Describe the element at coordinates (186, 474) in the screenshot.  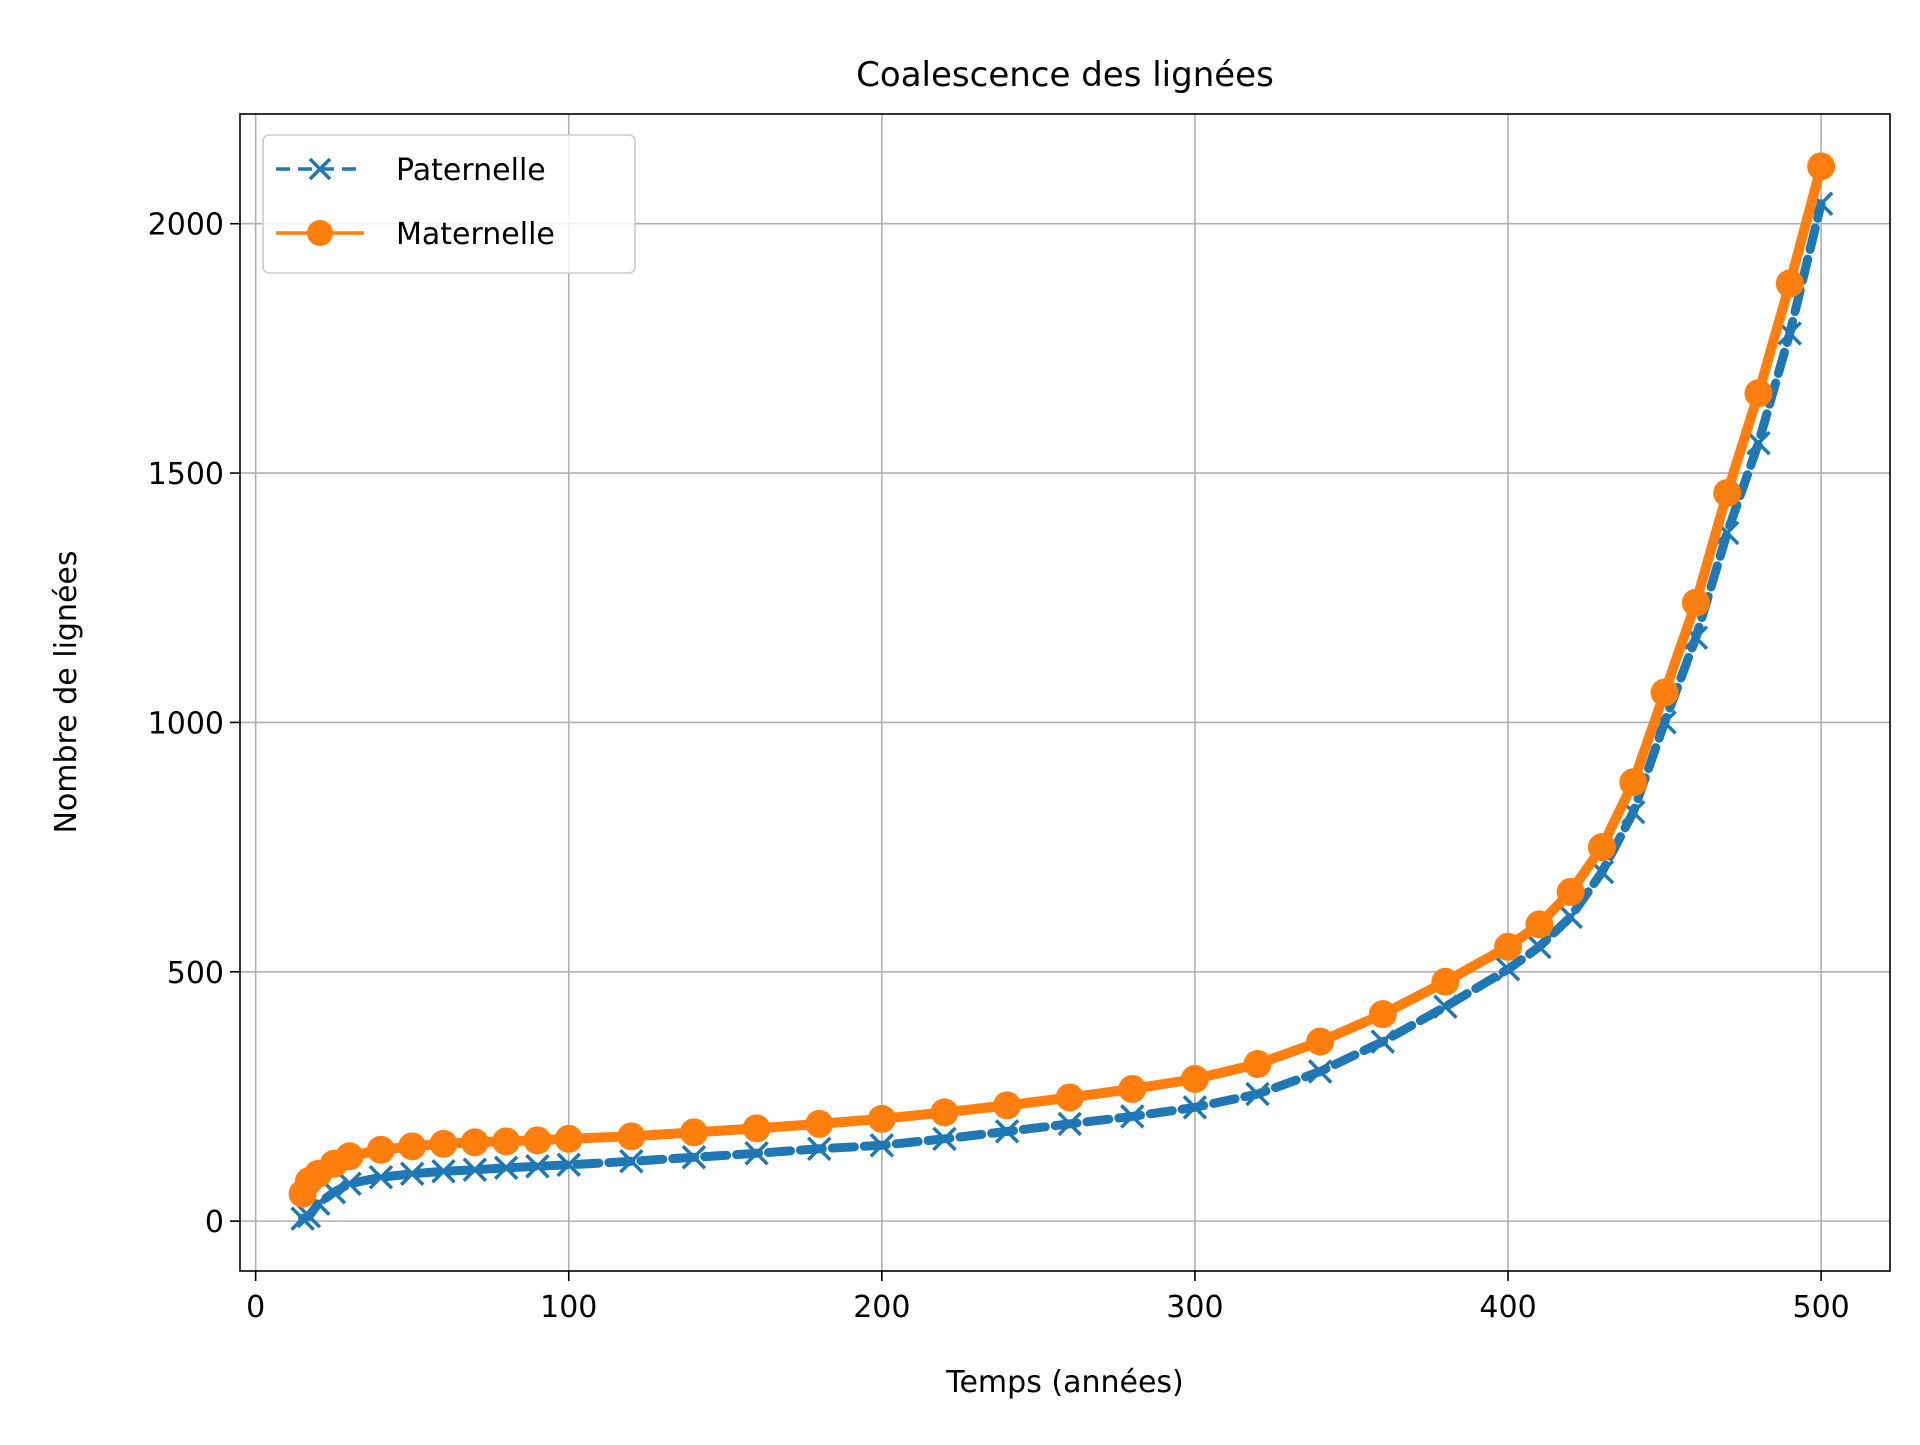
I see `y-tick-label: 1500` at that location.